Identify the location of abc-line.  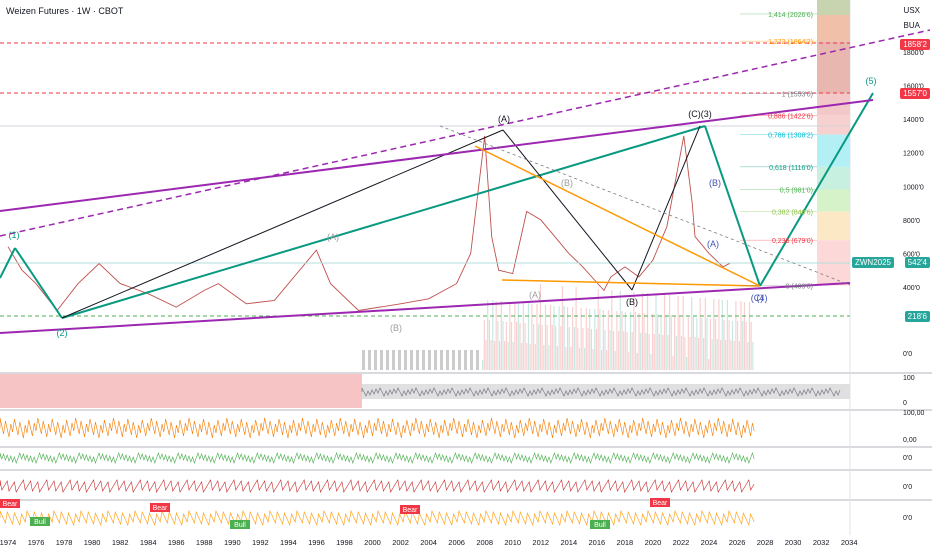
(567, 210).